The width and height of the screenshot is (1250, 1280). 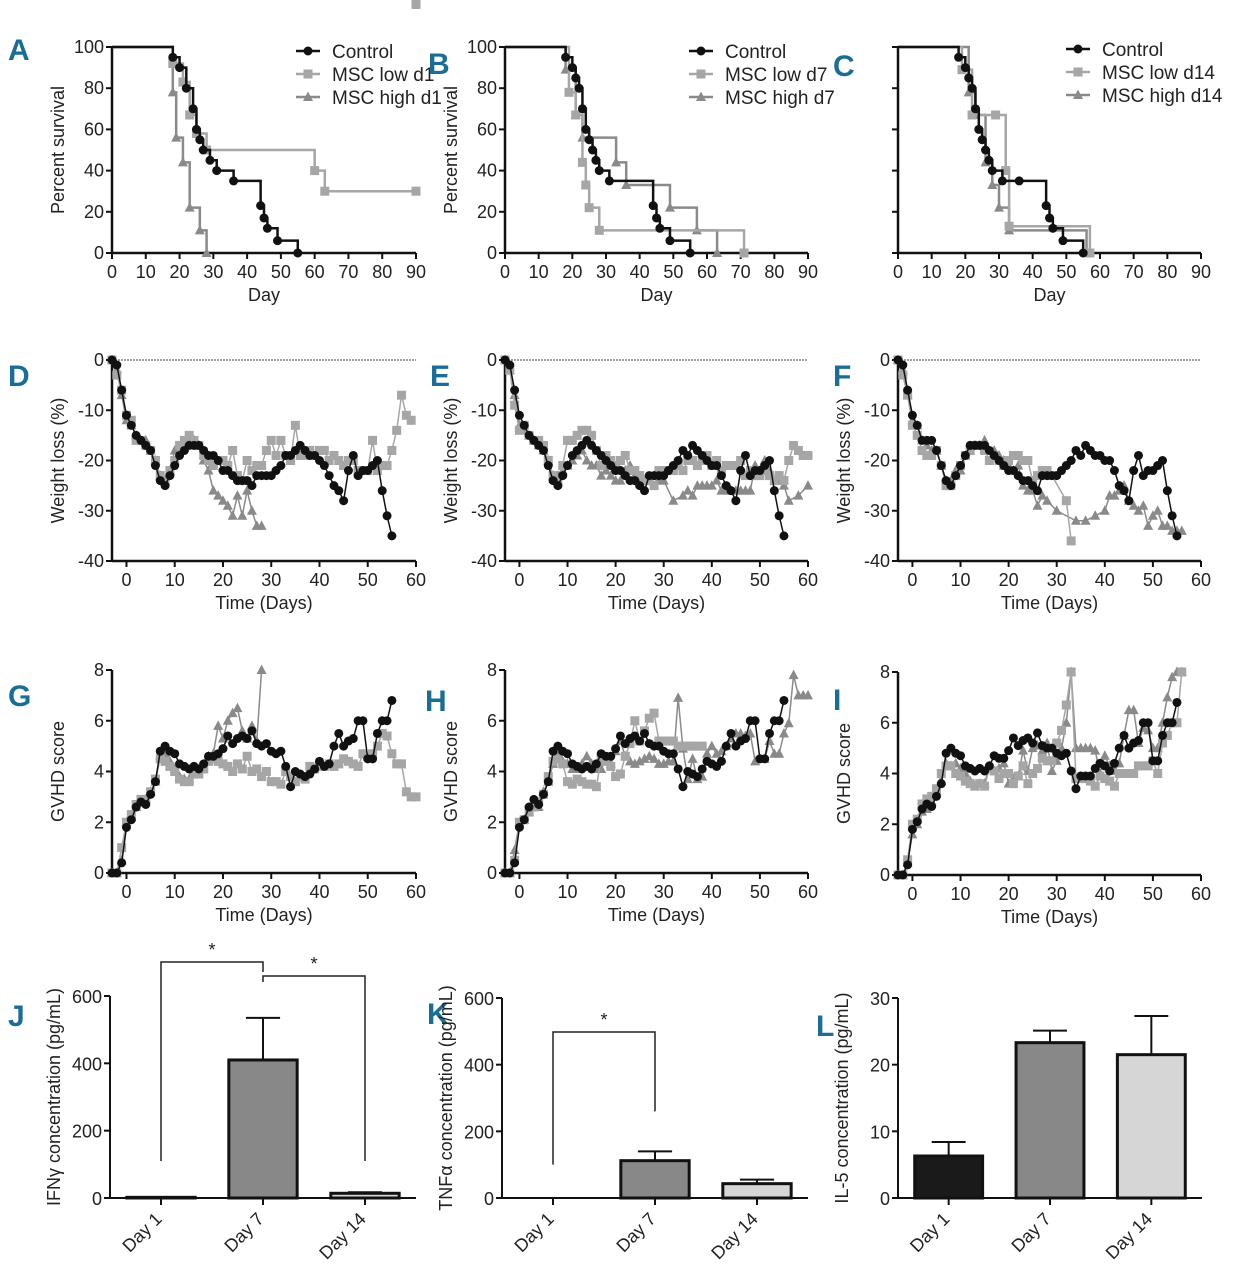 I want to click on y-tick-label: -40, so click(x=484, y=561).